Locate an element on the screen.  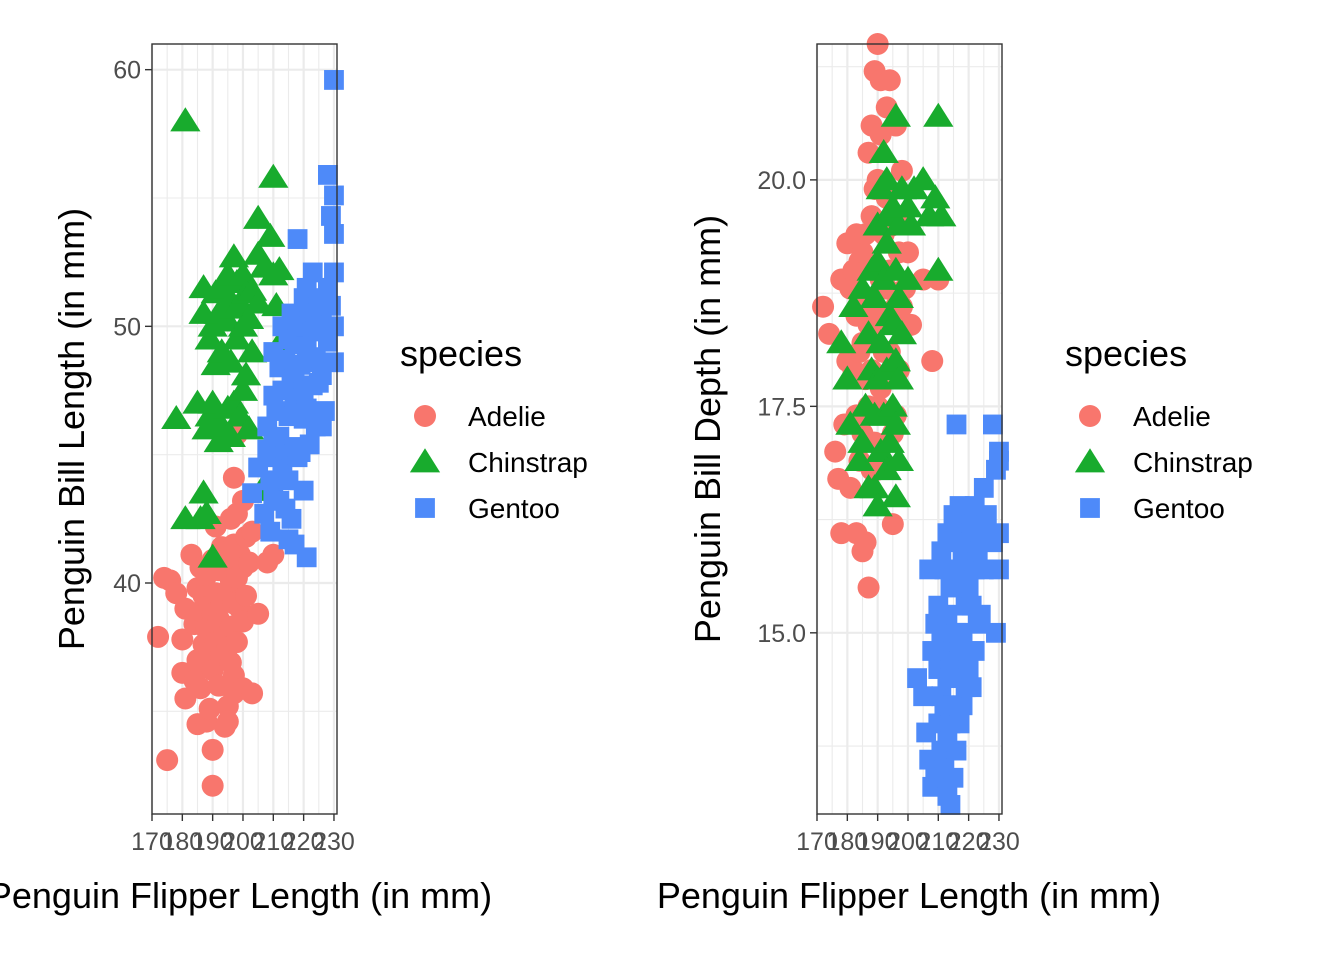
x-axis-title-bill-length: Penguin Flipper Length (in mm) is located at coordinates (246, 895).